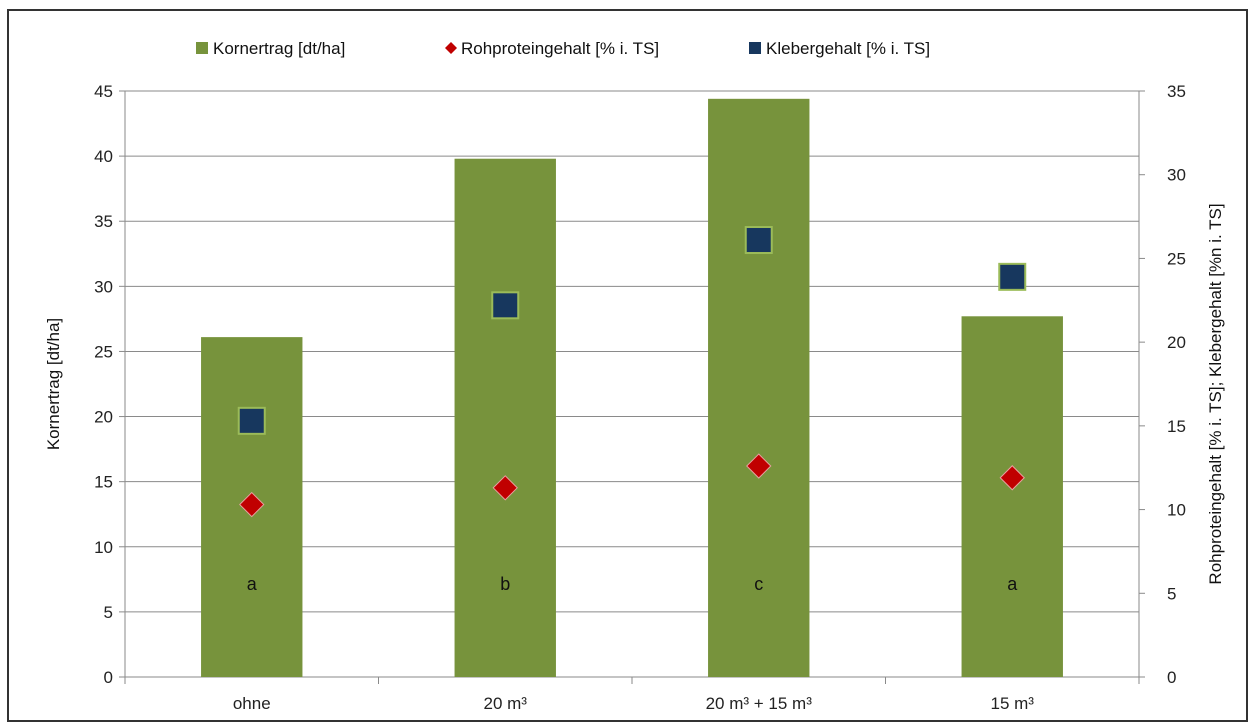 This screenshot has width=1257, height=728. What do you see at coordinates (103, 482) in the screenshot?
I see `left-axis-tick-label: 15` at bounding box center [103, 482].